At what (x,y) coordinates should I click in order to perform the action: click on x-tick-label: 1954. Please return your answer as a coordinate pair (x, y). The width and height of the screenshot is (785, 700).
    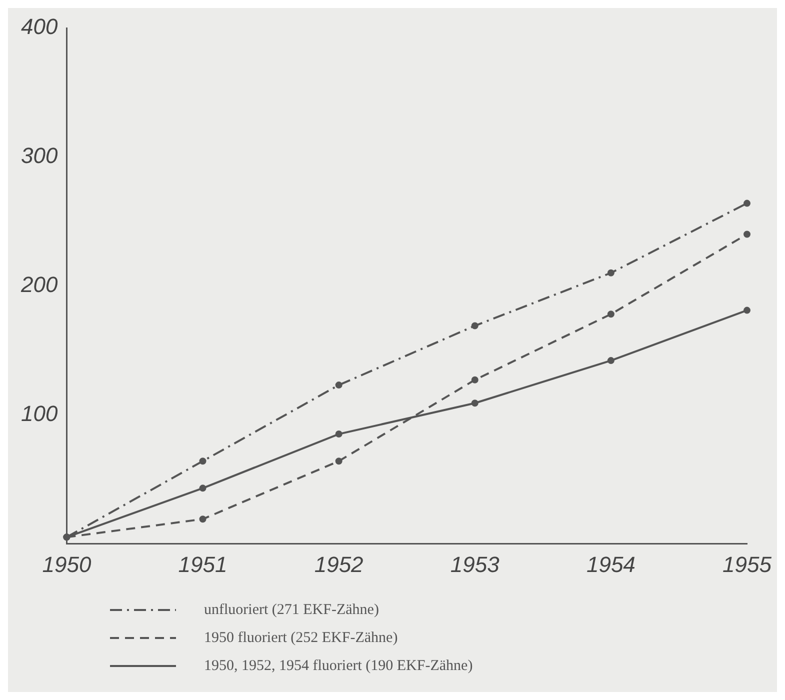
    Looking at the image, I should click on (611, 564).